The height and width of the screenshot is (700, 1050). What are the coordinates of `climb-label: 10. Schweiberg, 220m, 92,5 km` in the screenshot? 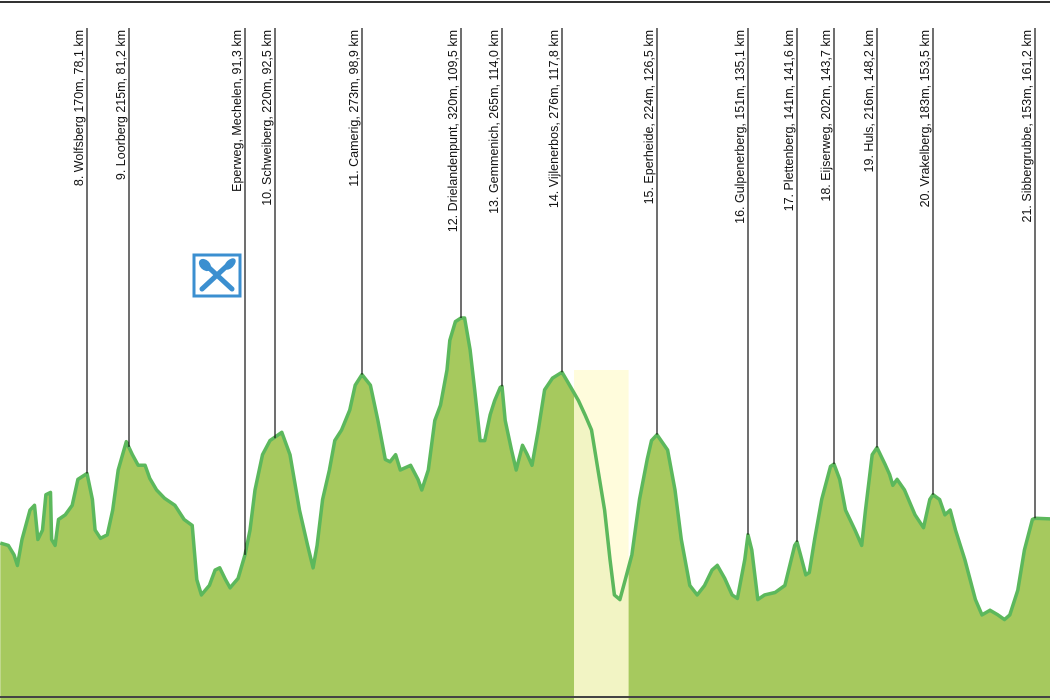 It's located at (267, 118).